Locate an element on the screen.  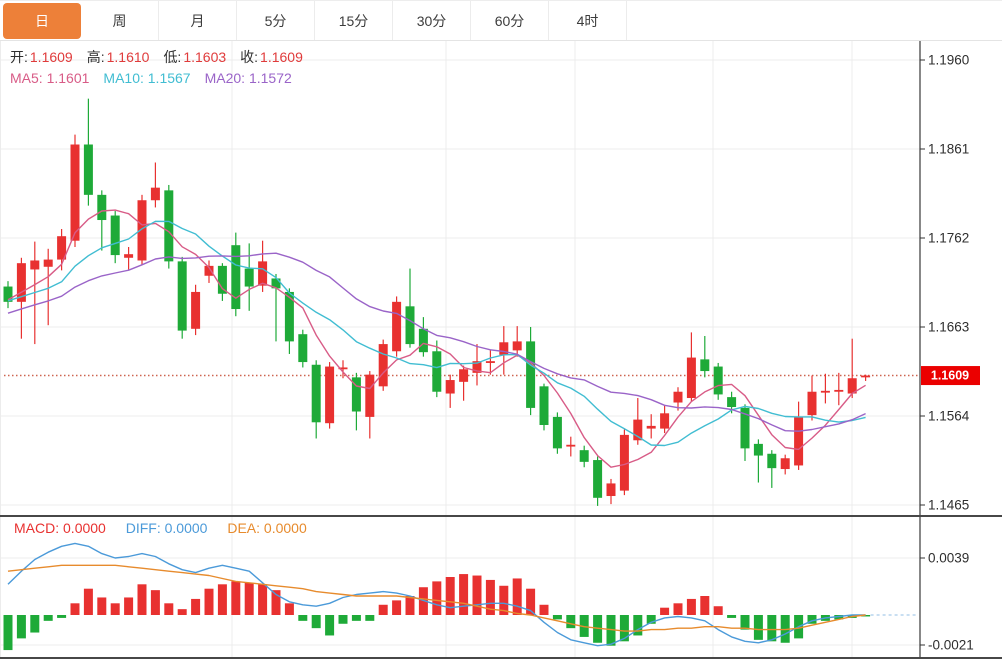
axis-label: 0.0039 is located at coordinates (948, 558).